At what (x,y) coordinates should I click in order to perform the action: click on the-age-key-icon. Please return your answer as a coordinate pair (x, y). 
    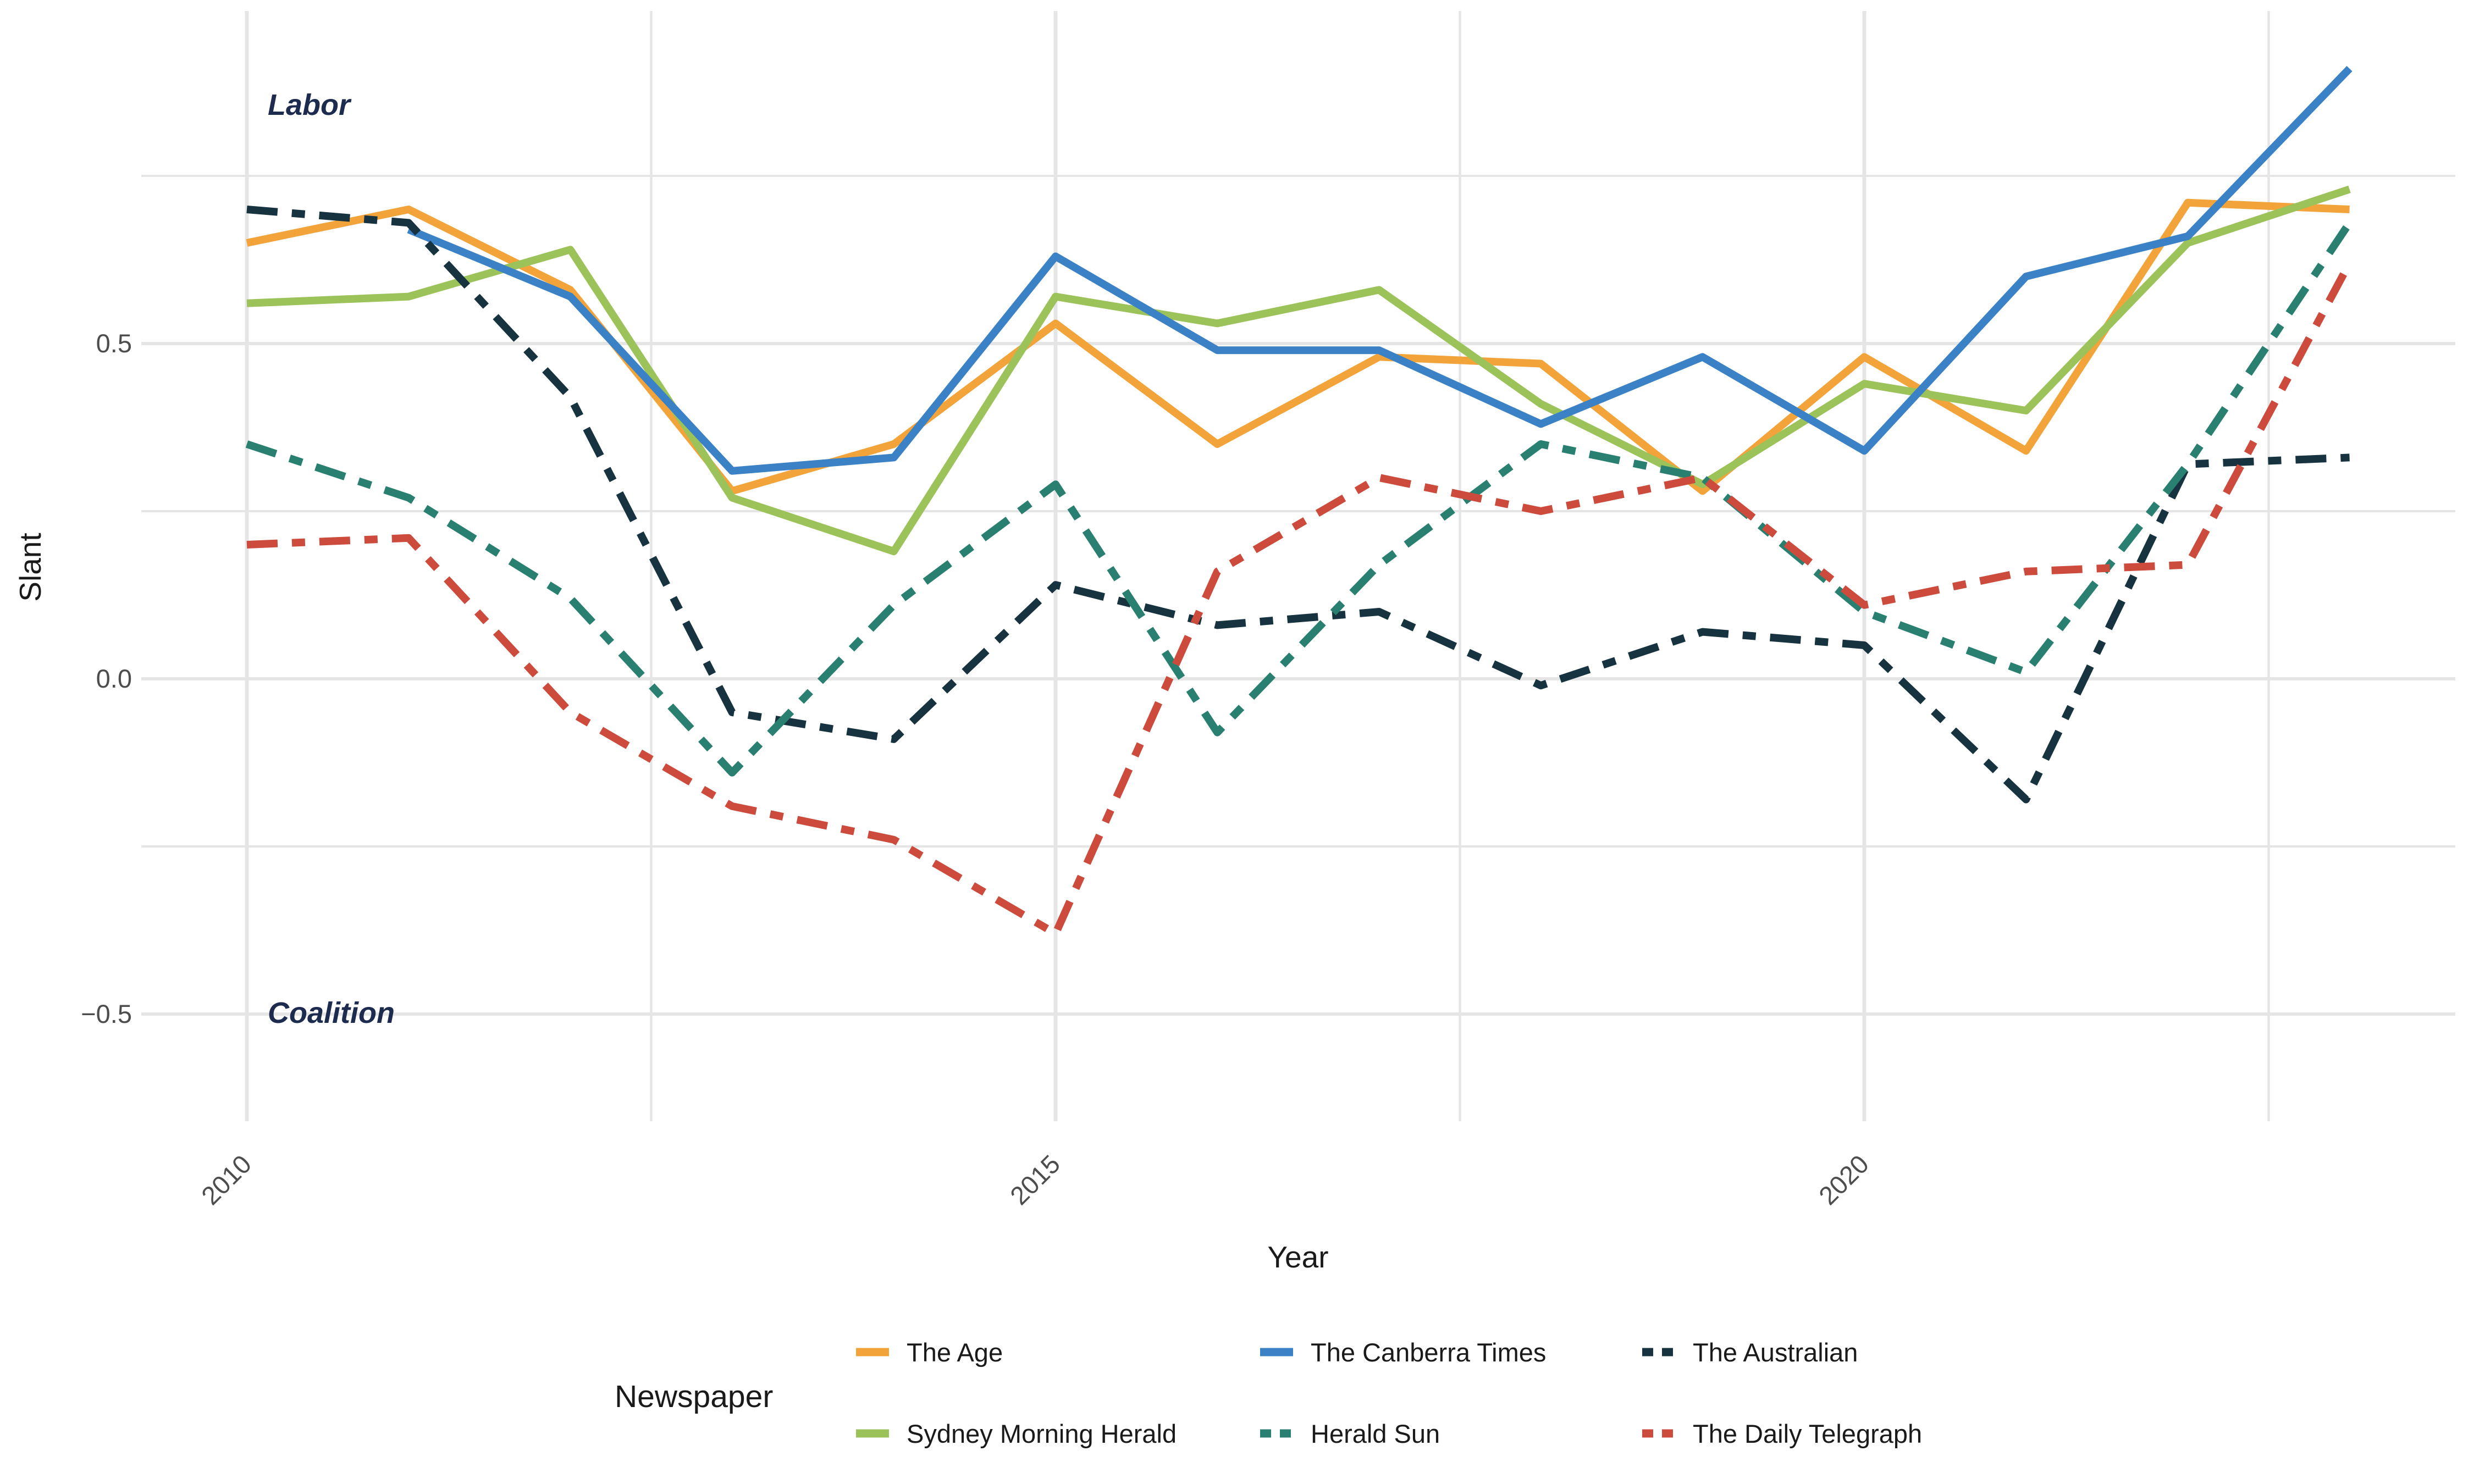
    Looking at the image, I should click on (872, 1352).